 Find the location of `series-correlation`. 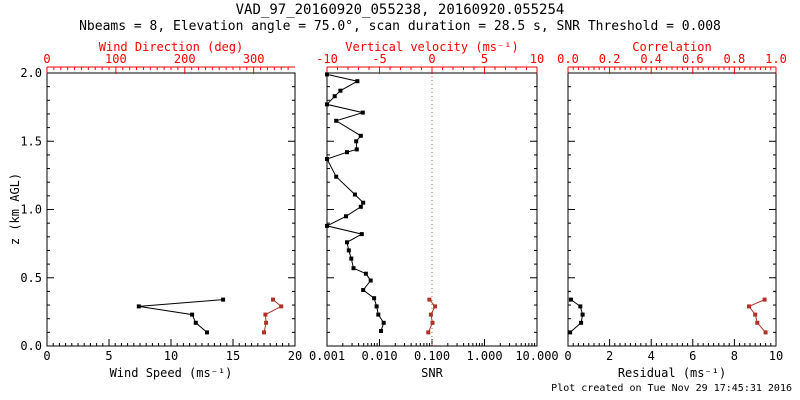

series-correlation is located at coordinates (757, 316).